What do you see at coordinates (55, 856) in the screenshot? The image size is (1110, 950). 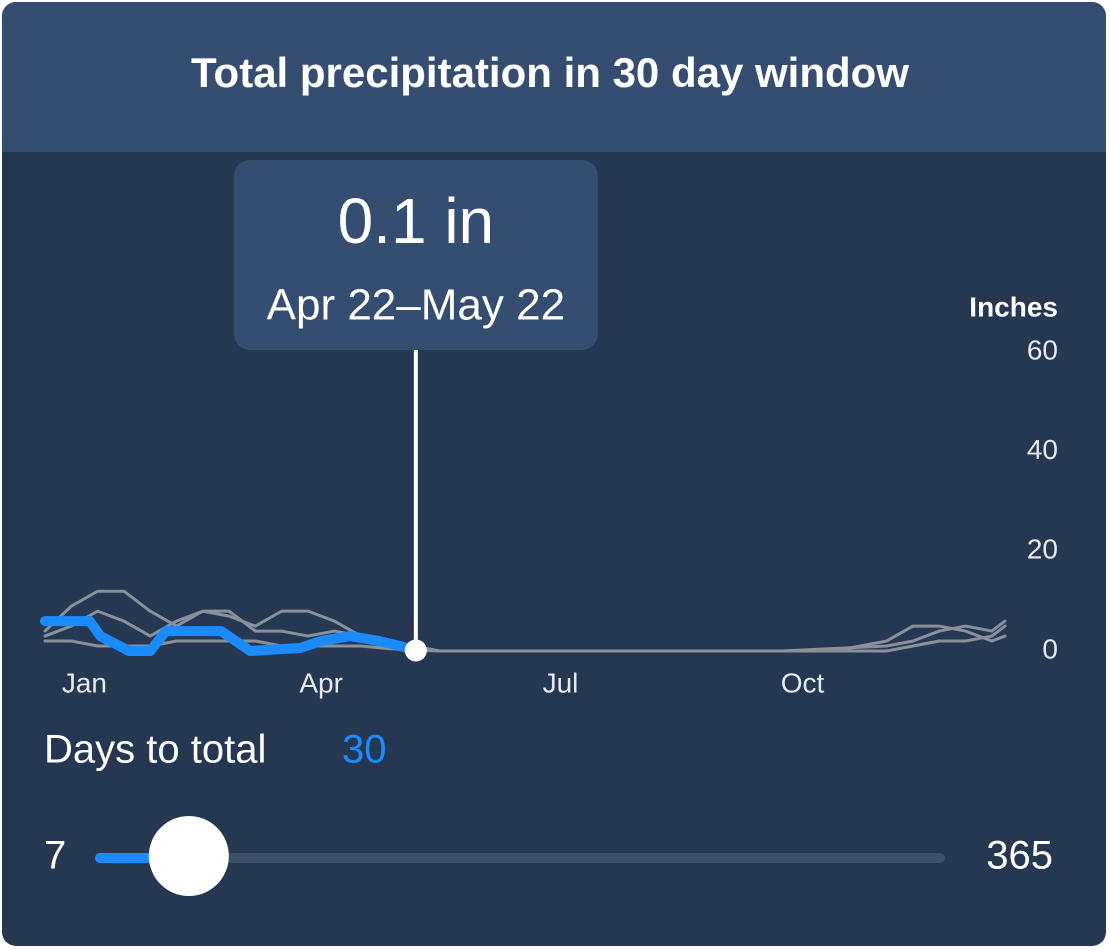 I see `slider-min: 7` at bounding box center [55, 856].